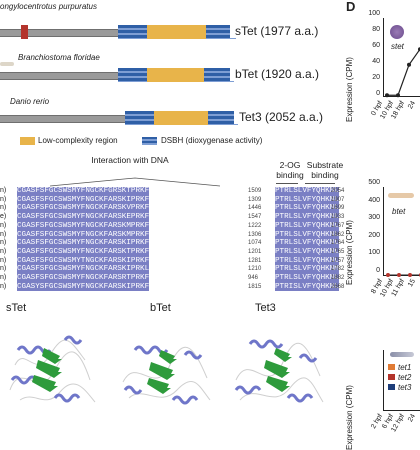  Describe the element at coordinates (83, 251) in the screenshot. I see `alignment-left-seq: CGASFSFGCSWSMYFNGCKFARSKTPRKF` at that location.